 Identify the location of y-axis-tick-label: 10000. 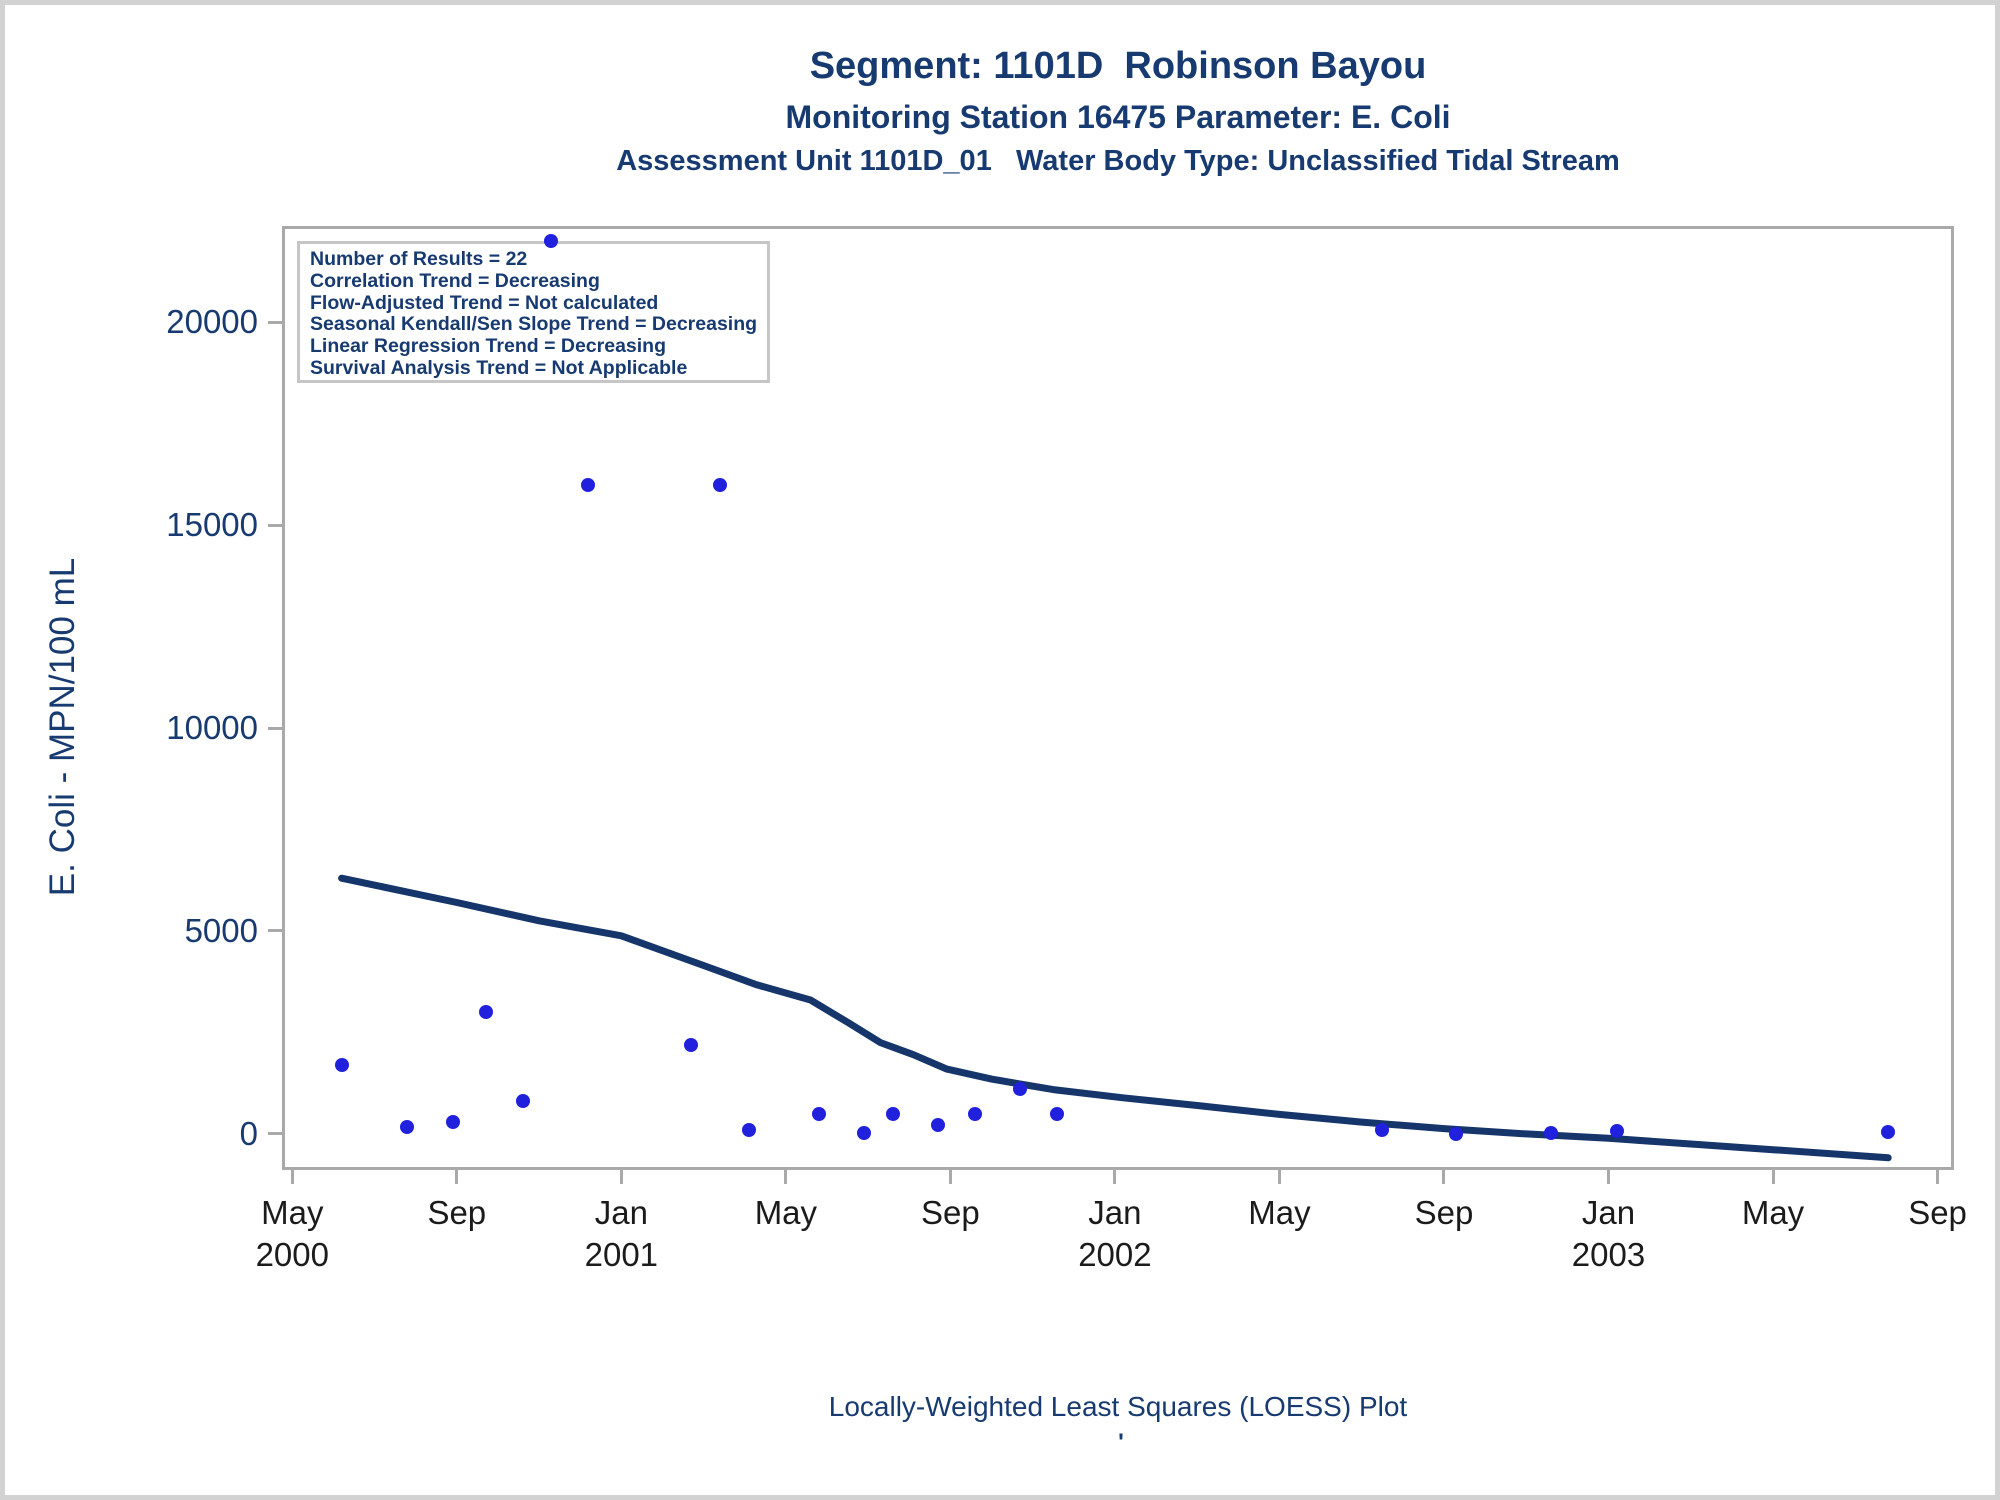
(212, 728).